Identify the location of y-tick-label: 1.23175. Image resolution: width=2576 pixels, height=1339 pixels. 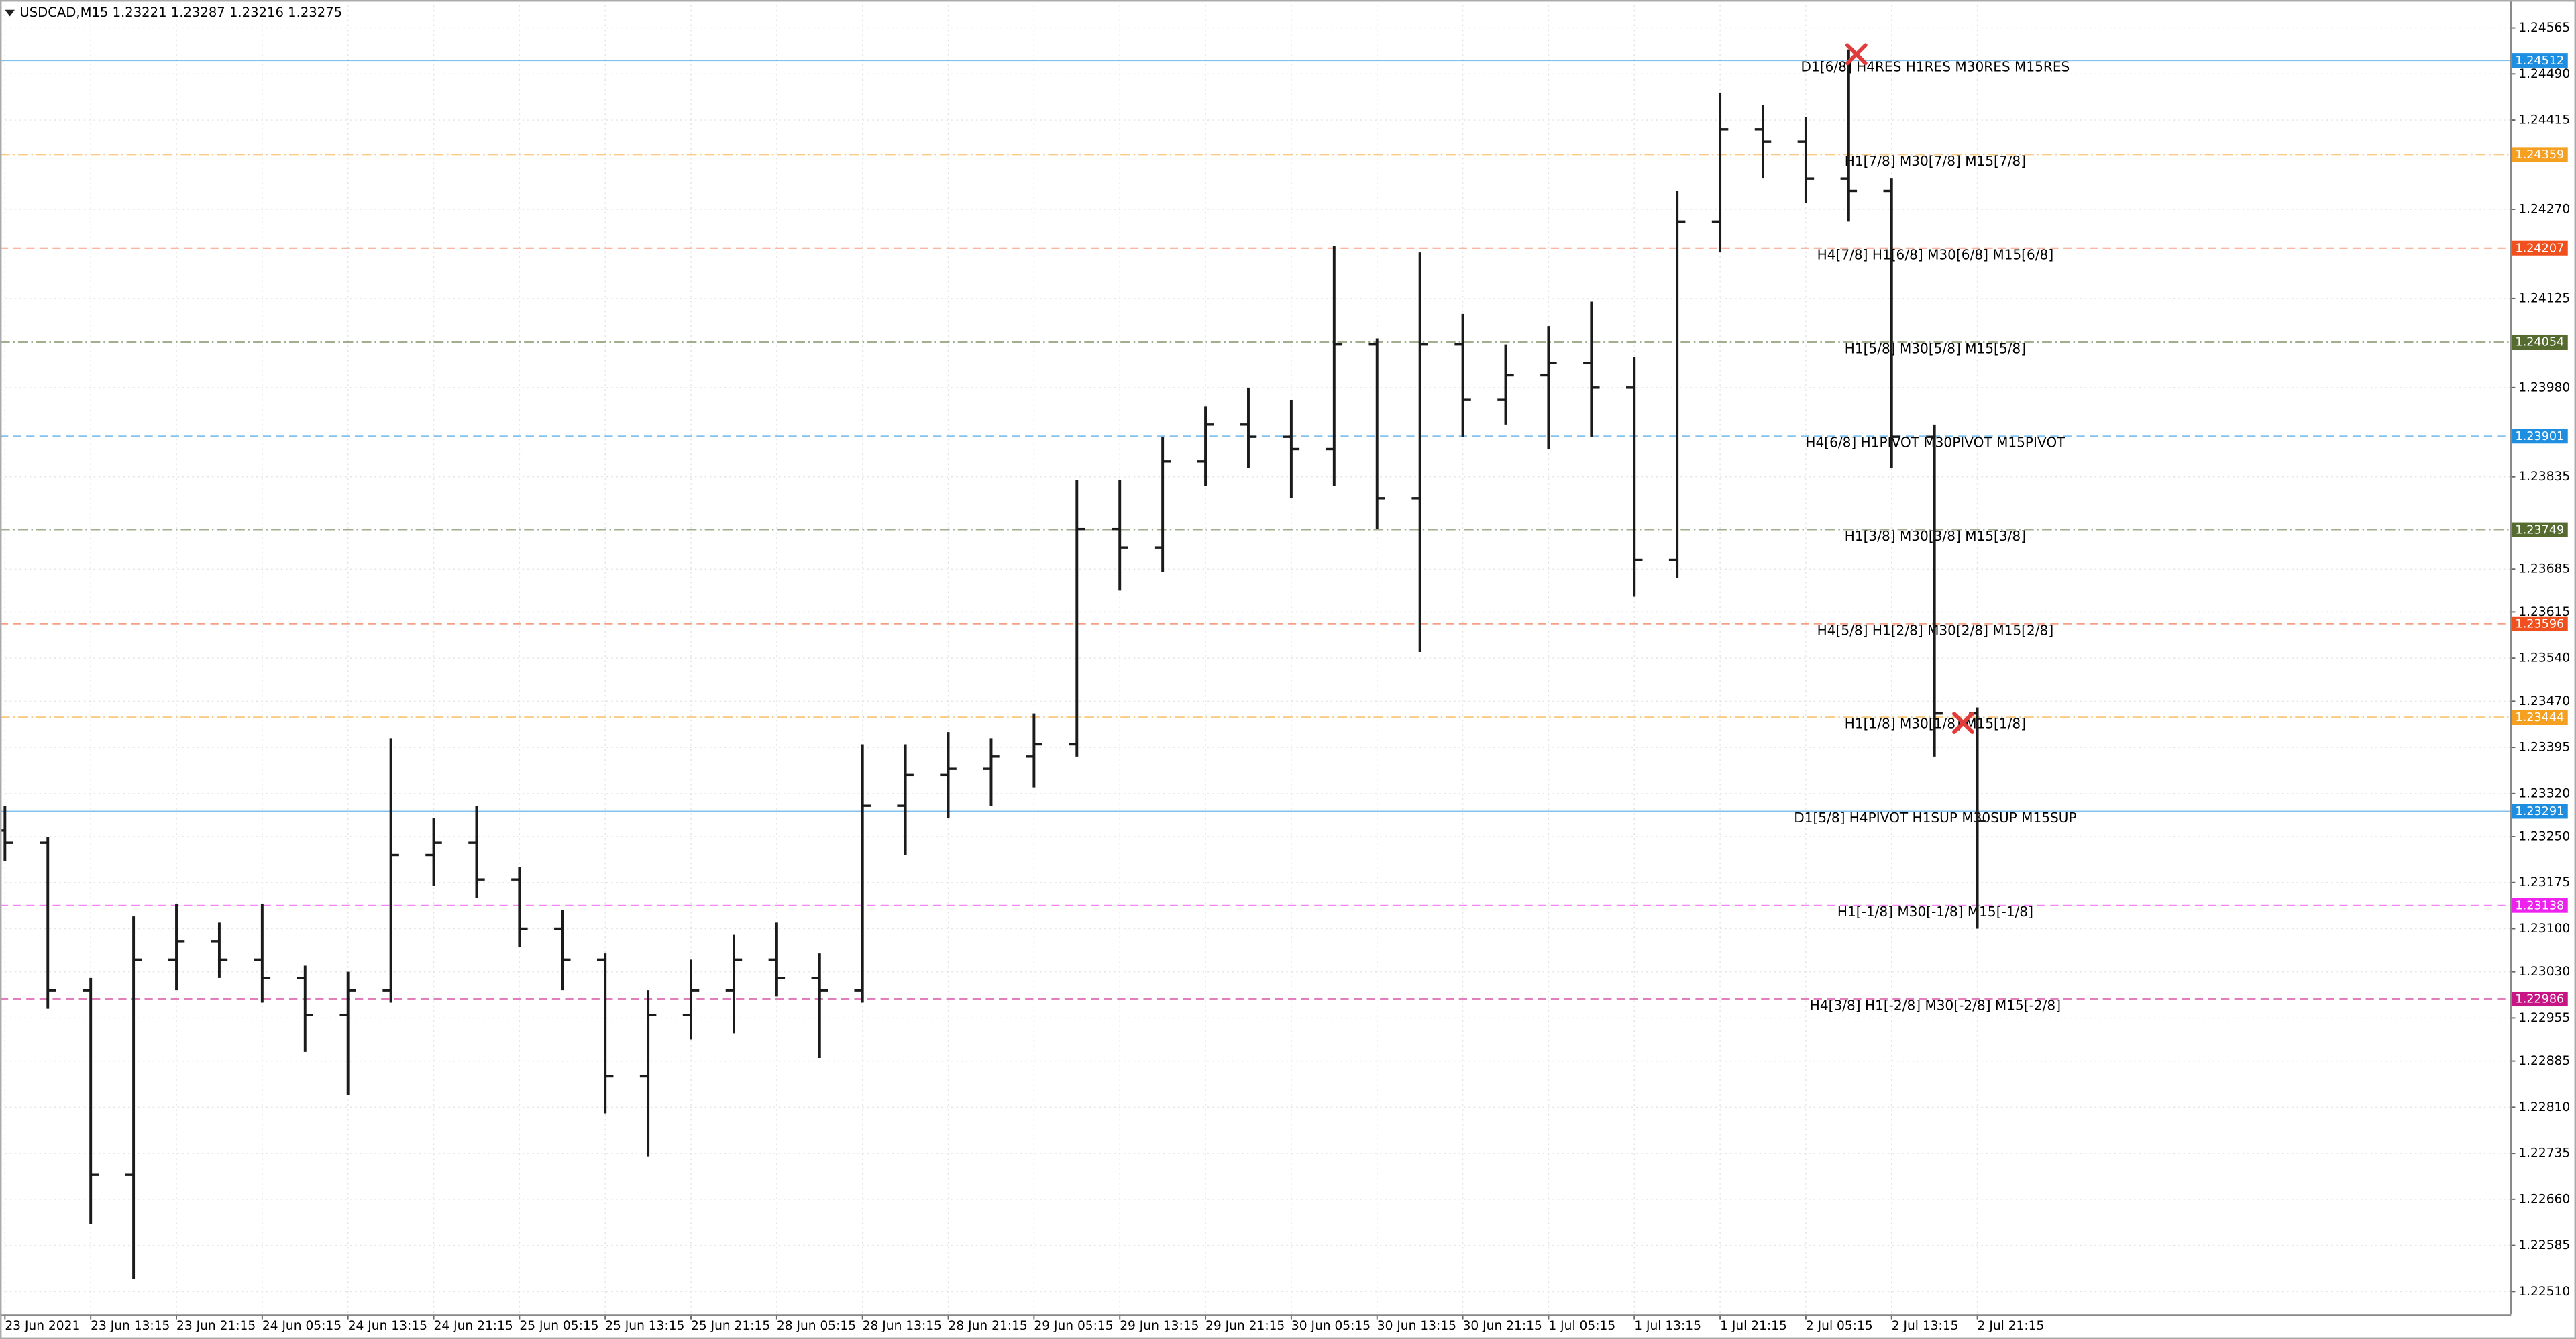
(2544, 882).